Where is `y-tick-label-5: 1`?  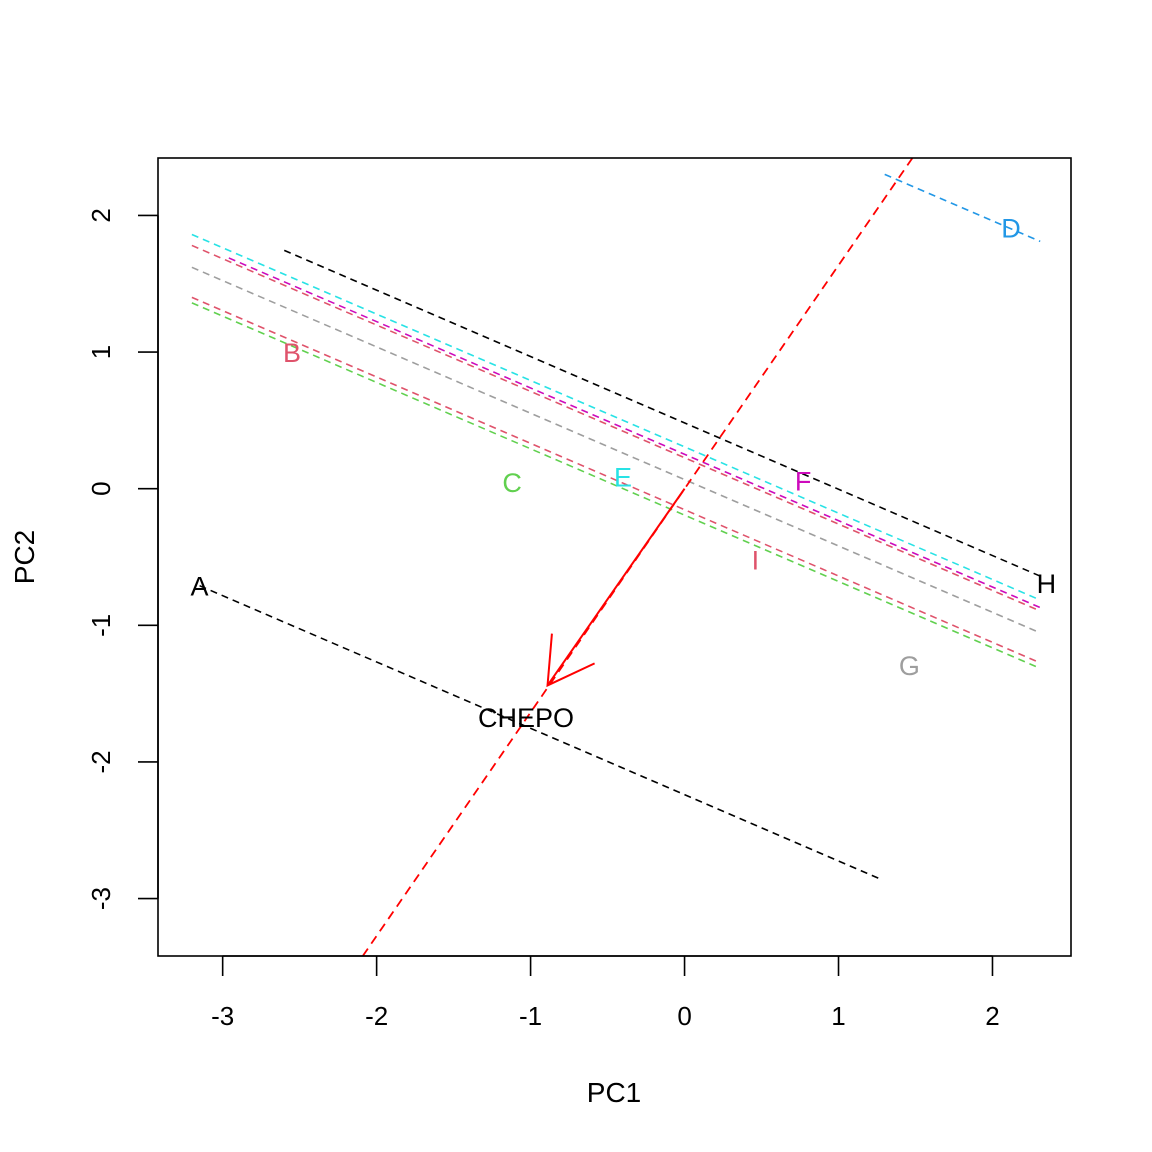 y-tick-label-5: 1 is located at coordinates (101, 352).